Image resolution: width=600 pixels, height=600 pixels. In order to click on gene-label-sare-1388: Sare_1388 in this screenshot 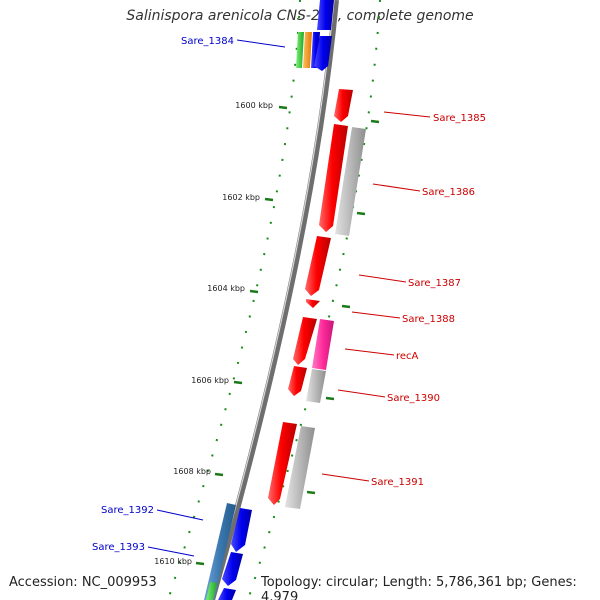, I will do `click(428, 319)`.